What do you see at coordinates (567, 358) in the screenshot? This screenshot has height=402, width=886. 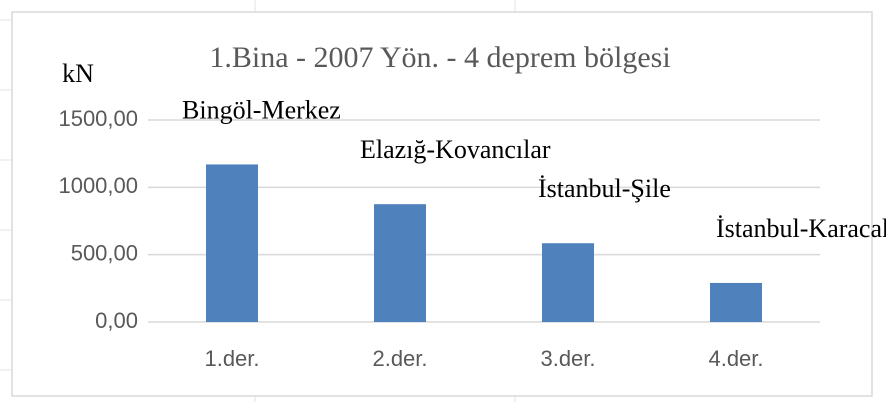 I see `x-tick-label: 3.der.` at bounding box center [567, 358].